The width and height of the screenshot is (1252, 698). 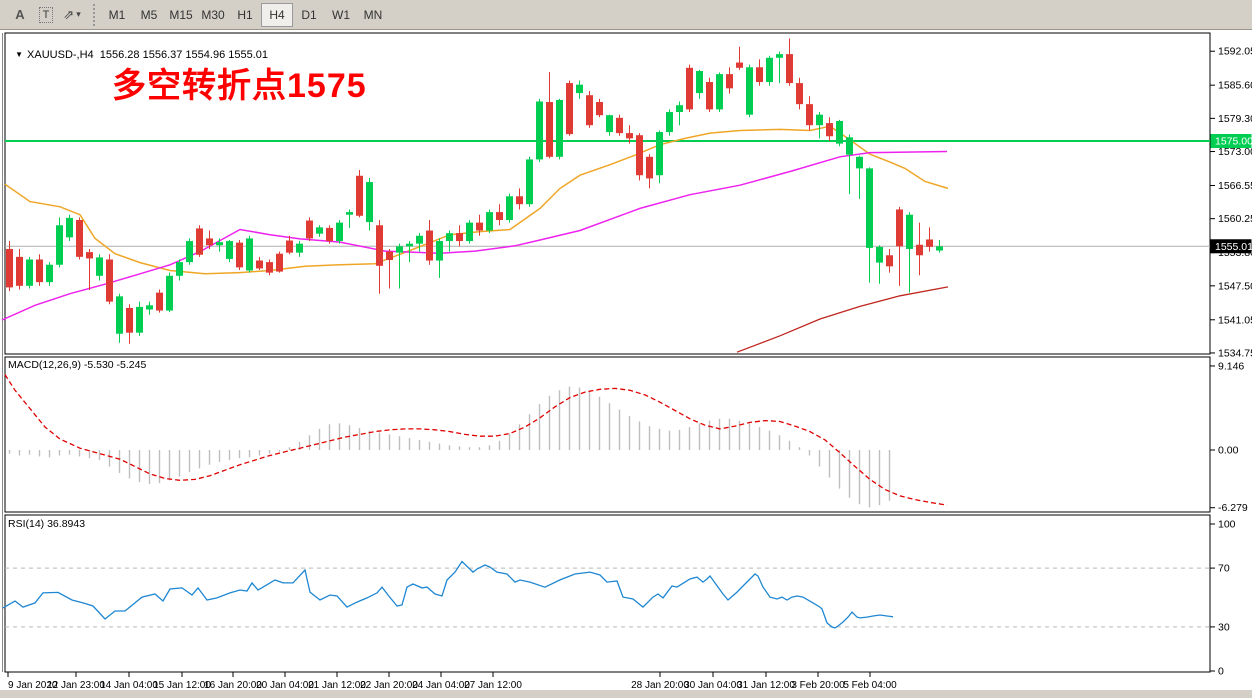 What do you see at coordinates (149, 14) in the screenshot?
I see `timeframe-button-m5: M5` at bounding box center [149, 14].